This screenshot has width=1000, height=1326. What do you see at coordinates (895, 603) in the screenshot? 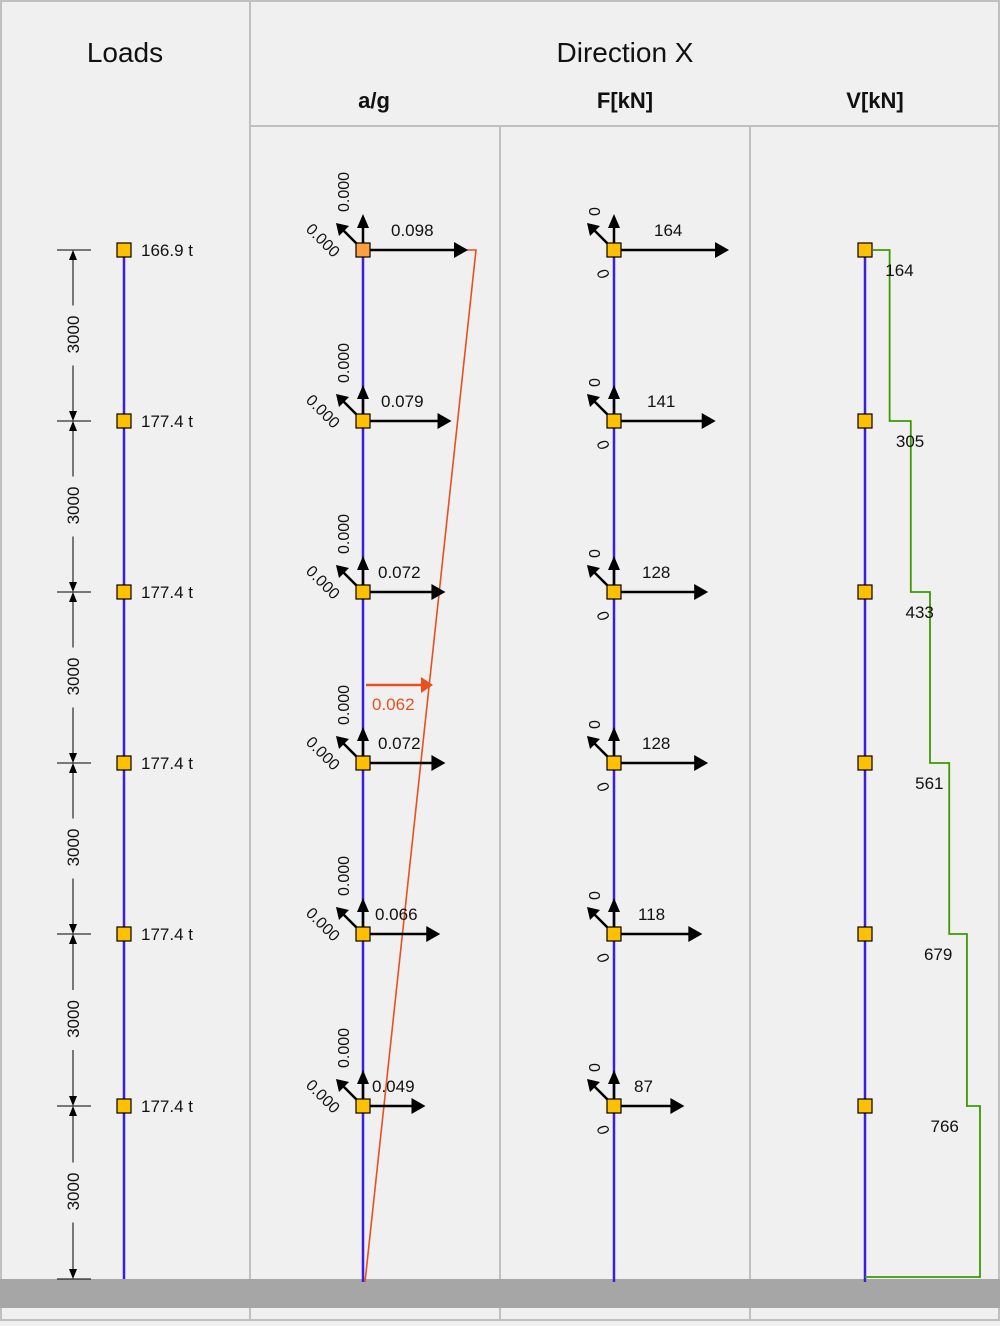
I see `shear-node: 433` at bounding box center [895, 603].